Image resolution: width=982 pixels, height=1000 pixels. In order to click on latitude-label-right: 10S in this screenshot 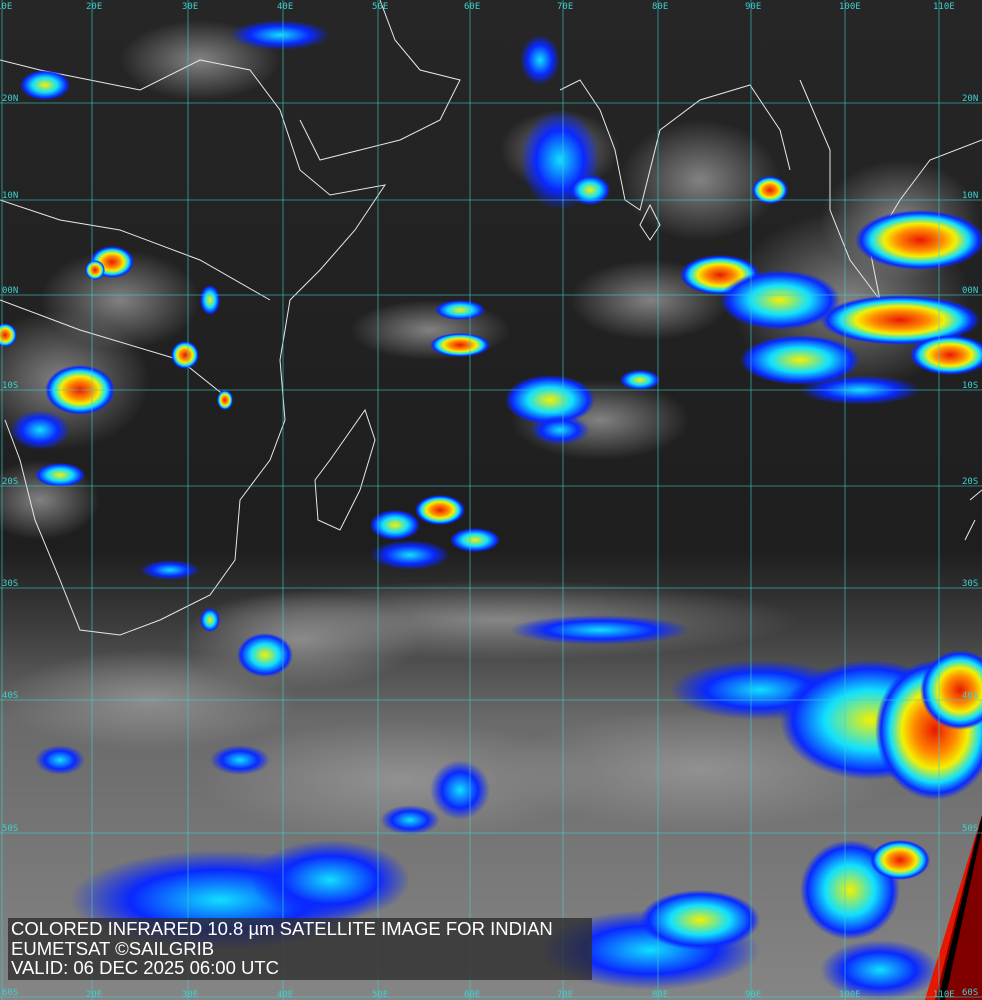, I will do `click(970, 386)`.